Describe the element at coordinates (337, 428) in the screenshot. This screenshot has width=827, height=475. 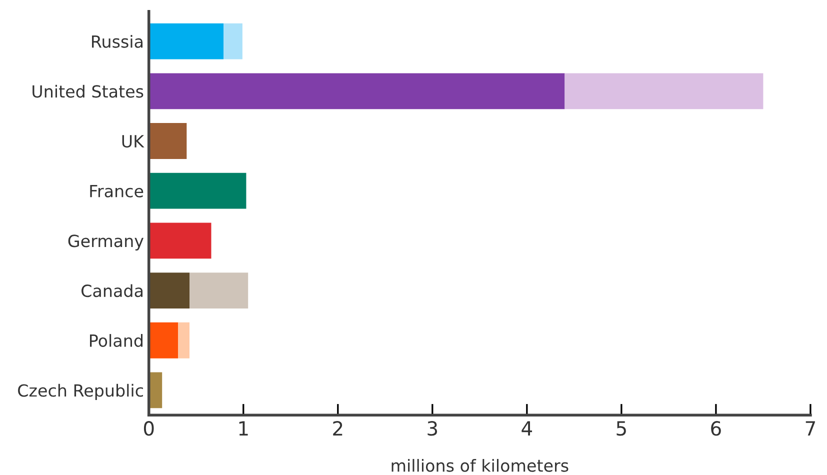
I see `x-tick-label: 2` at that location.